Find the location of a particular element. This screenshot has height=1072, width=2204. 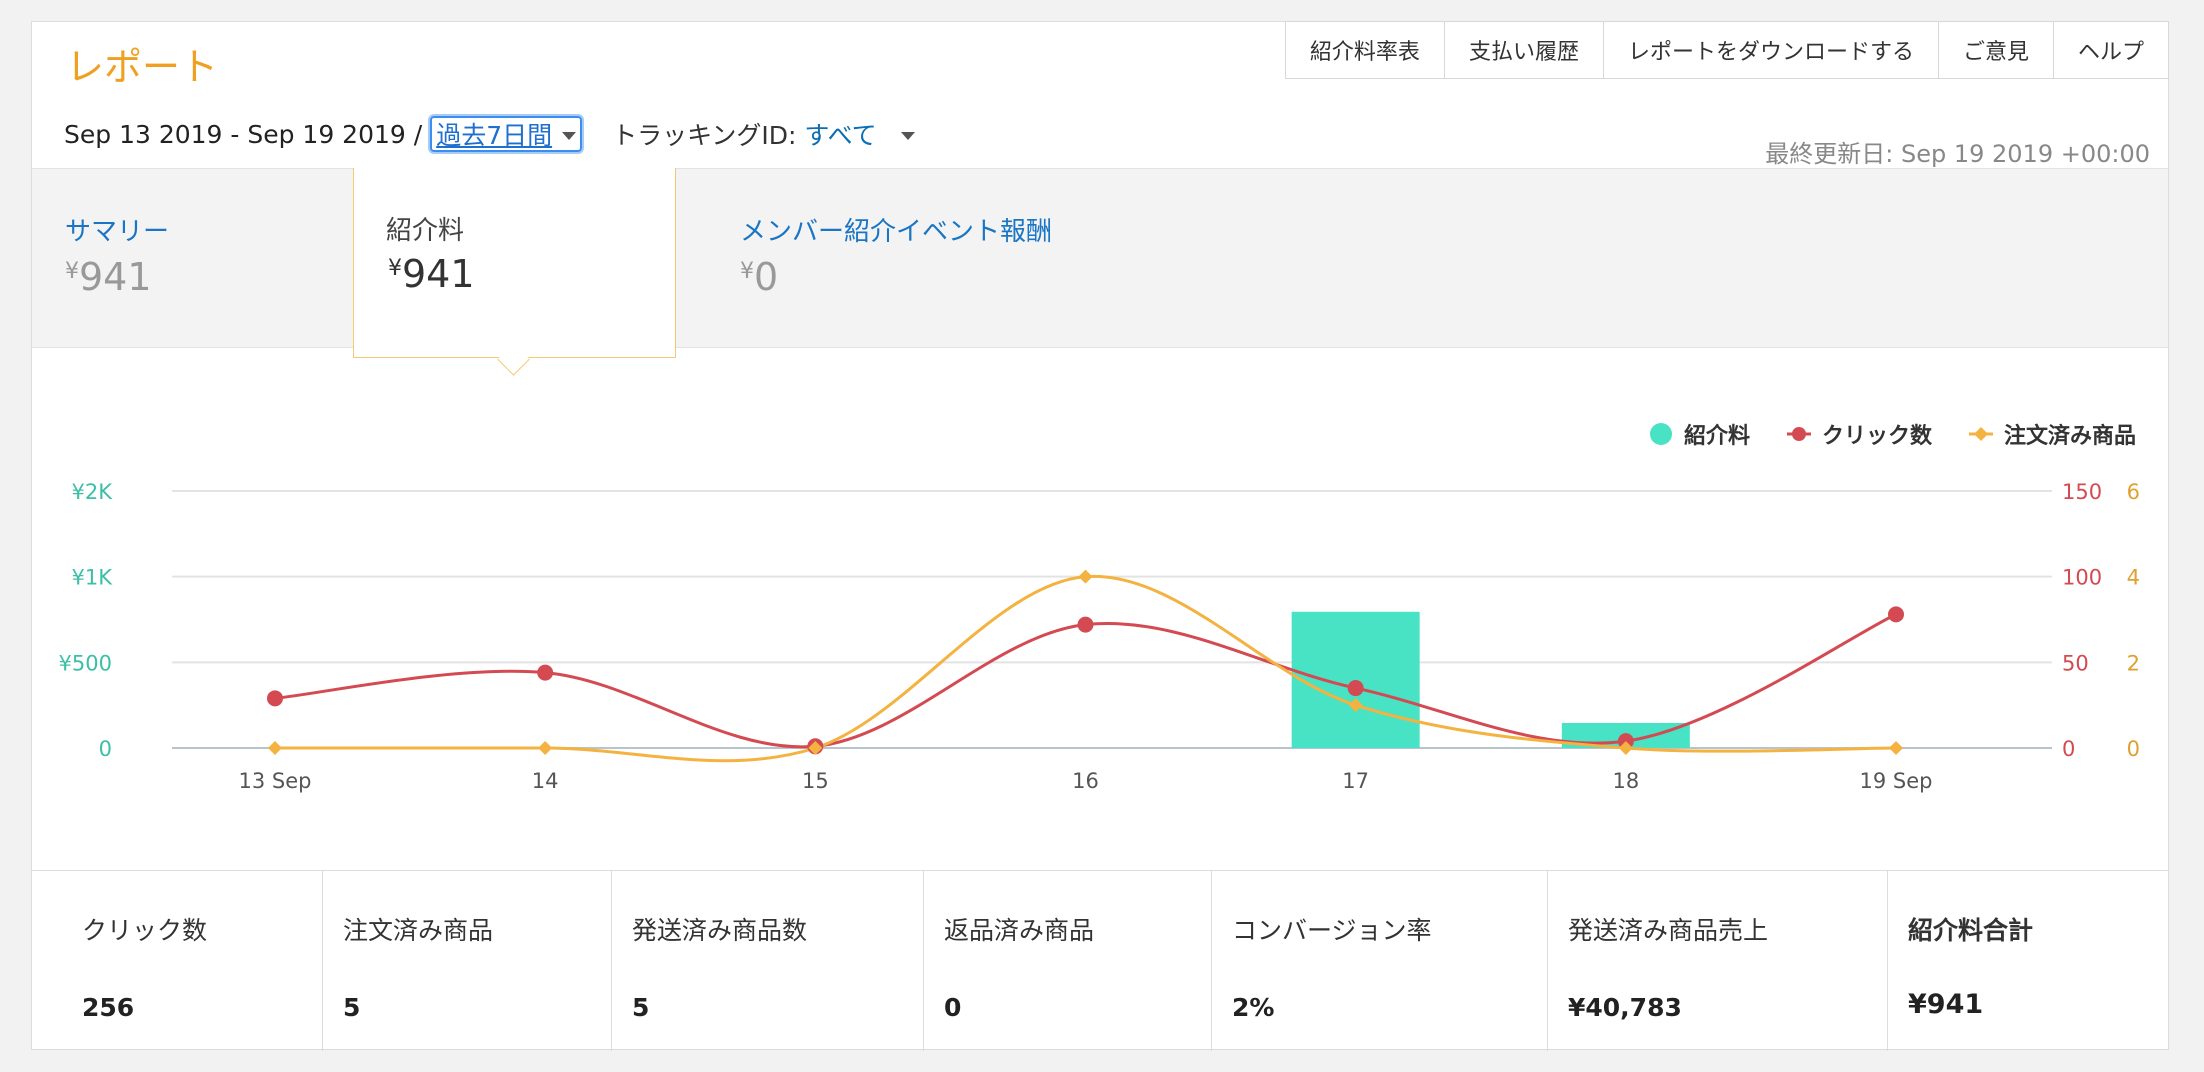

stat-shipped: 発送済み商品数 5 is located at coordinates (768, 961).